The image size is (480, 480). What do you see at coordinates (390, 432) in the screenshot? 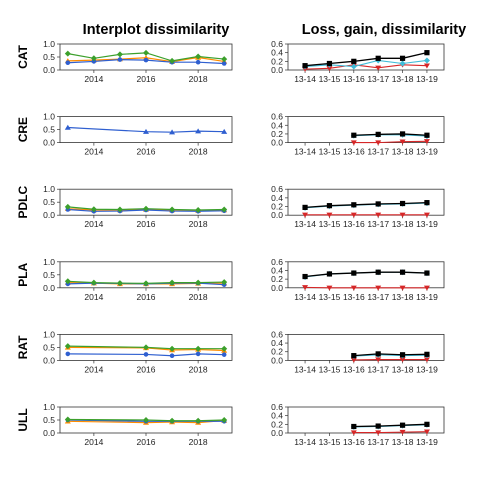
I see `loss-line` at bounding box center [390, 432].